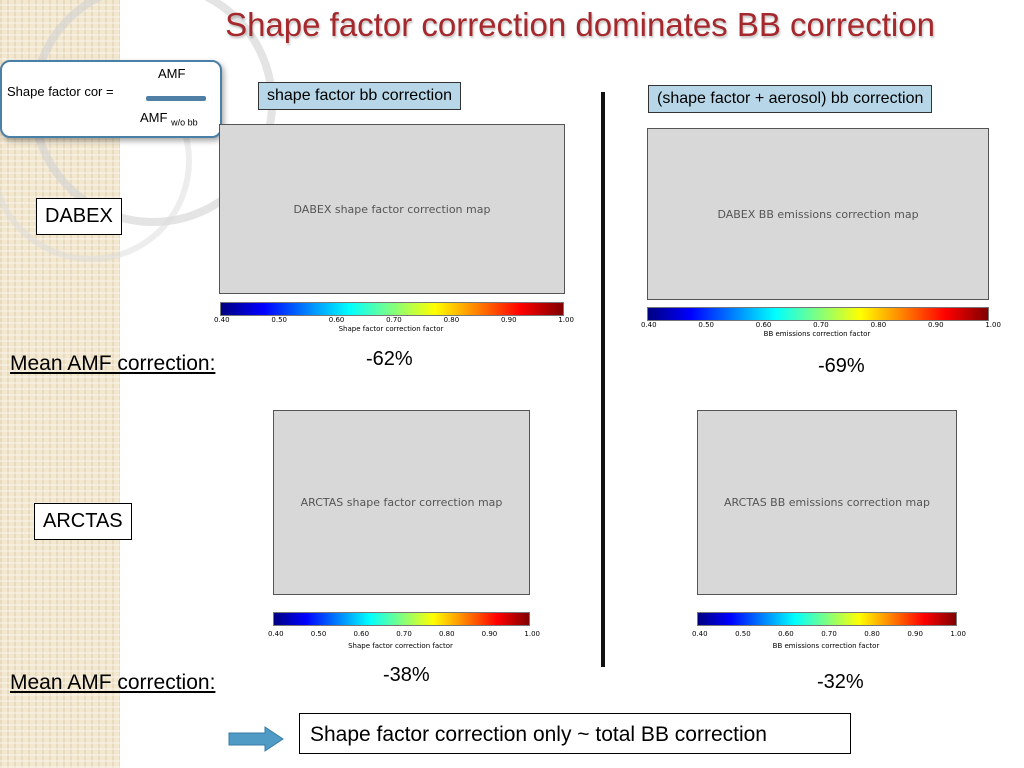 The height and width of the screenshot is (768, 1024). Describe the element at coordinates (176, 98) in the screenshot. I see `fraction-bar` at that location.